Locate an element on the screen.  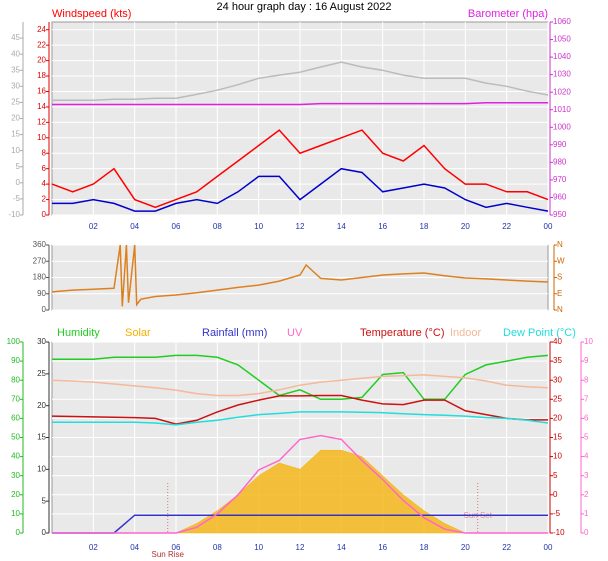
y-tick-label: 24 is located at coordinates (41, 29).